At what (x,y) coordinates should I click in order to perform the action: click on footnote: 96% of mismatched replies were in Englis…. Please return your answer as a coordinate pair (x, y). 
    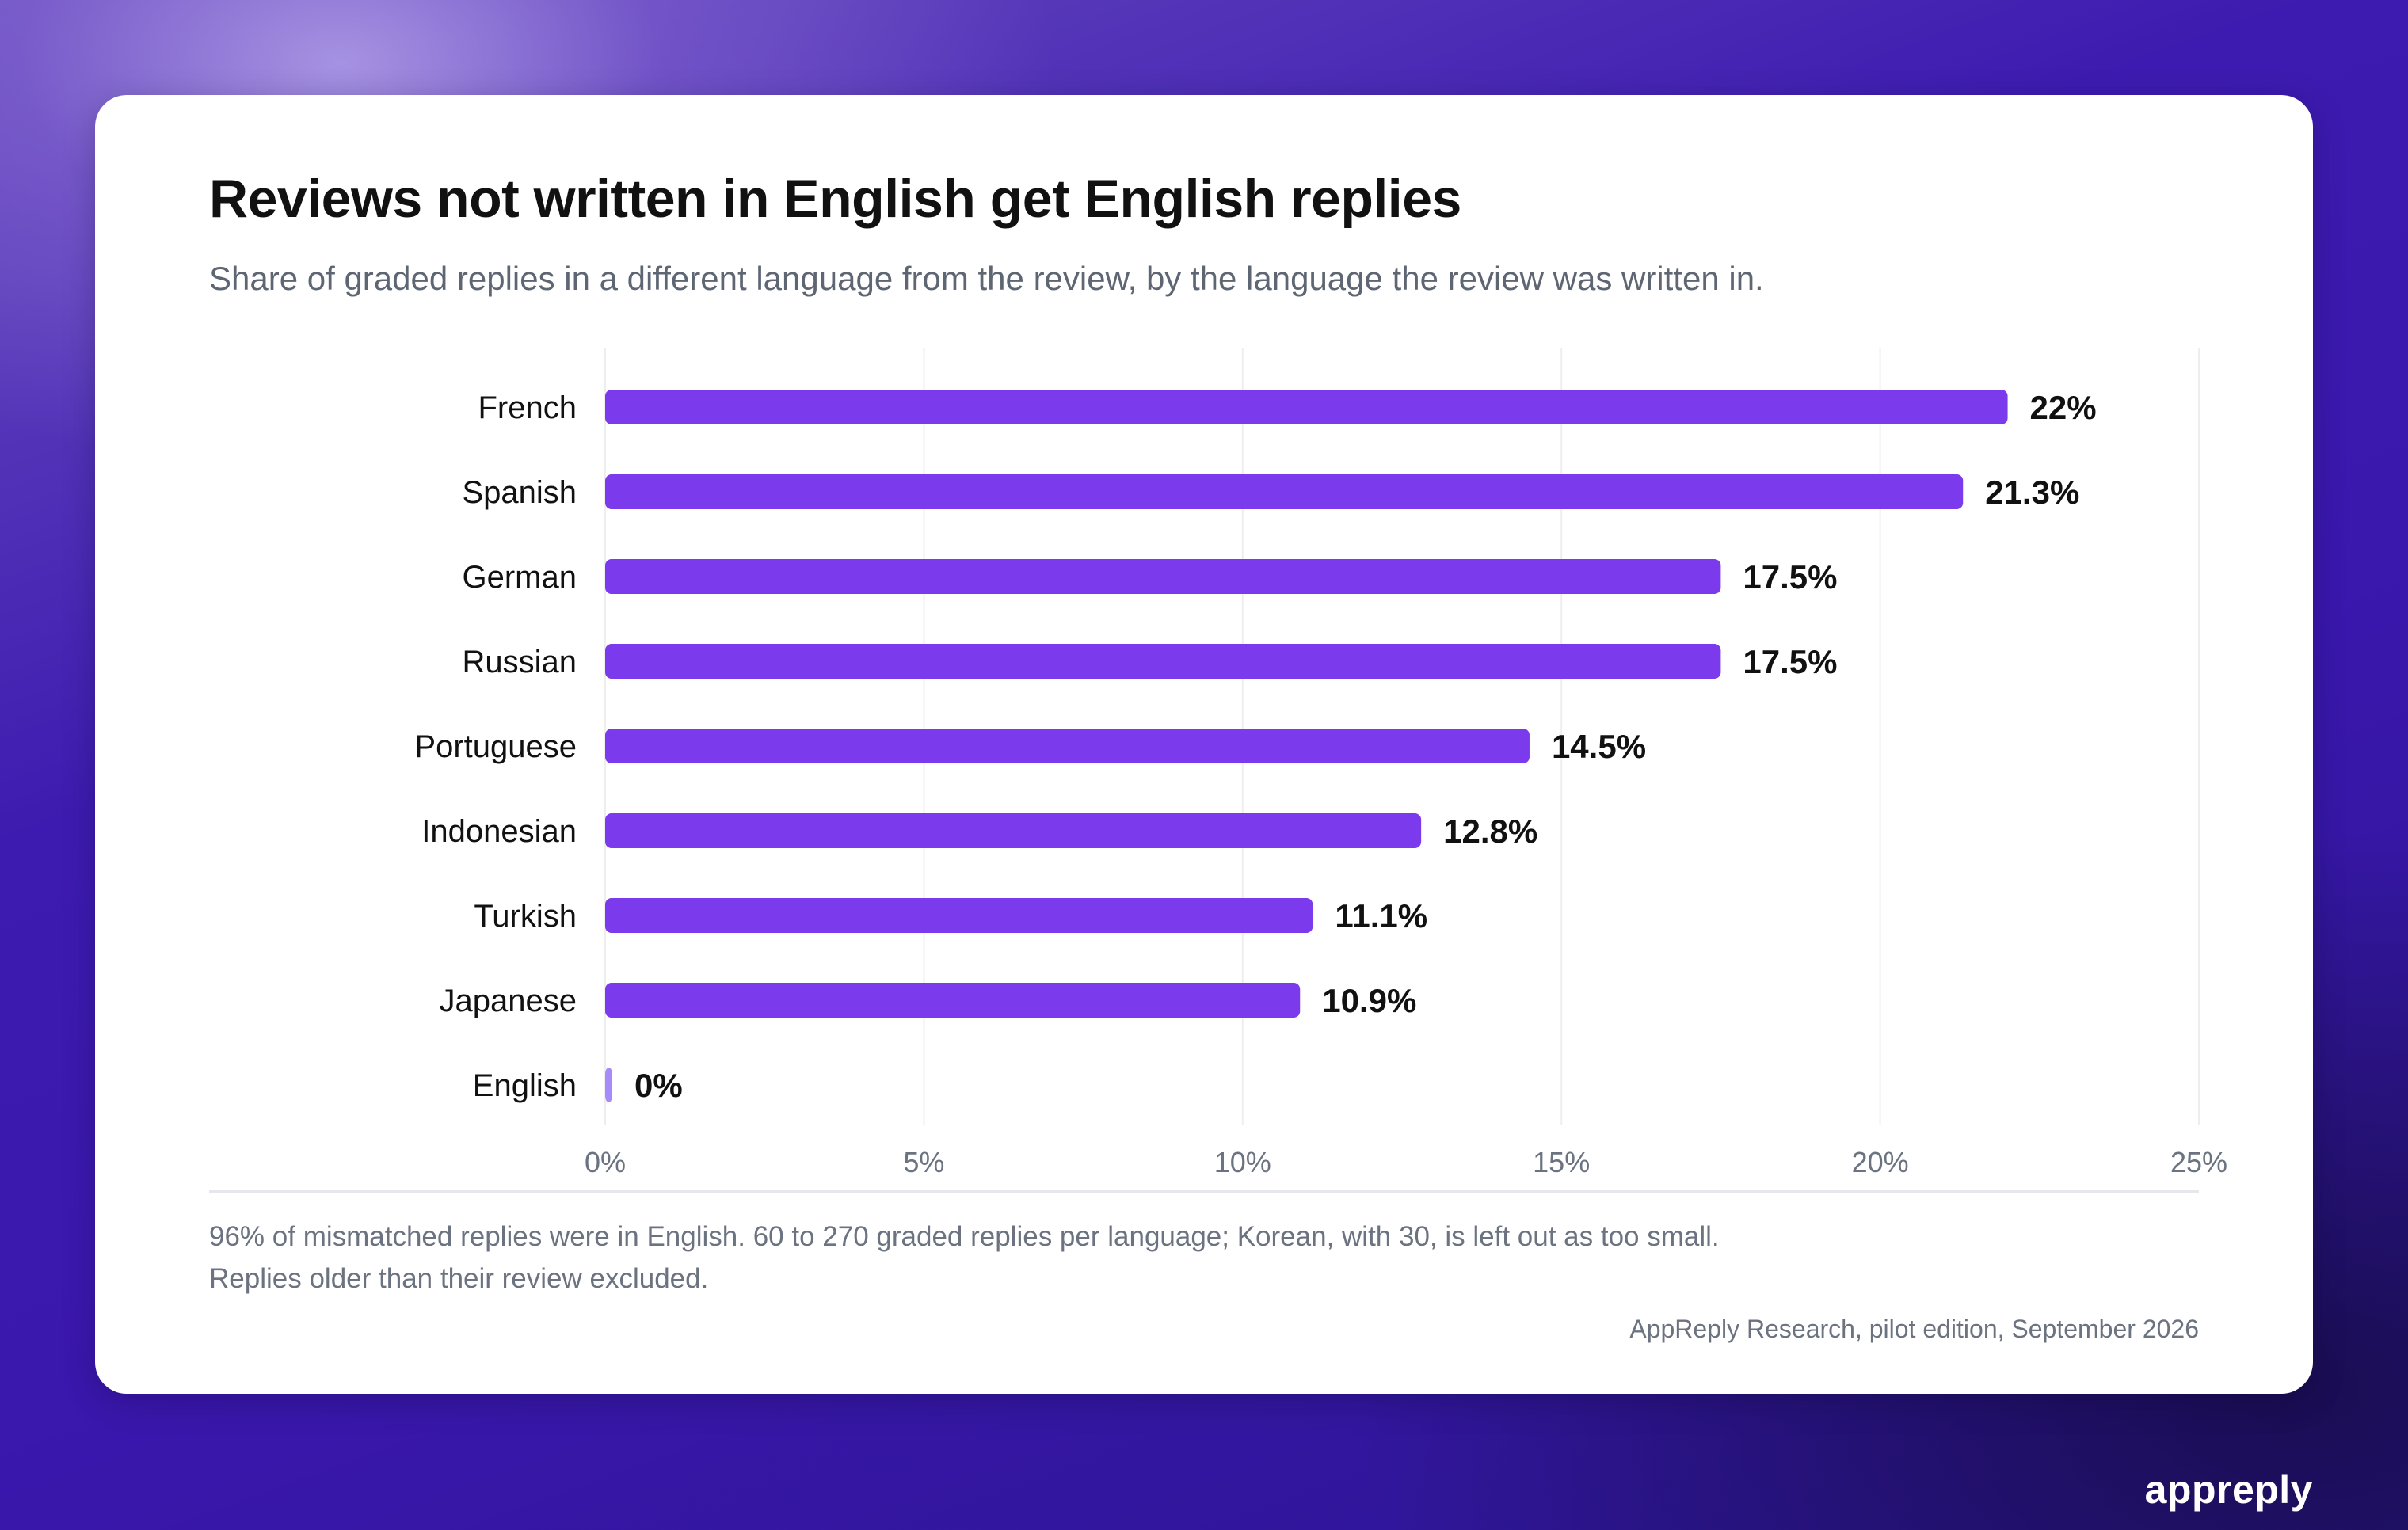
    Looking at the image, I should click on (965, 1257).